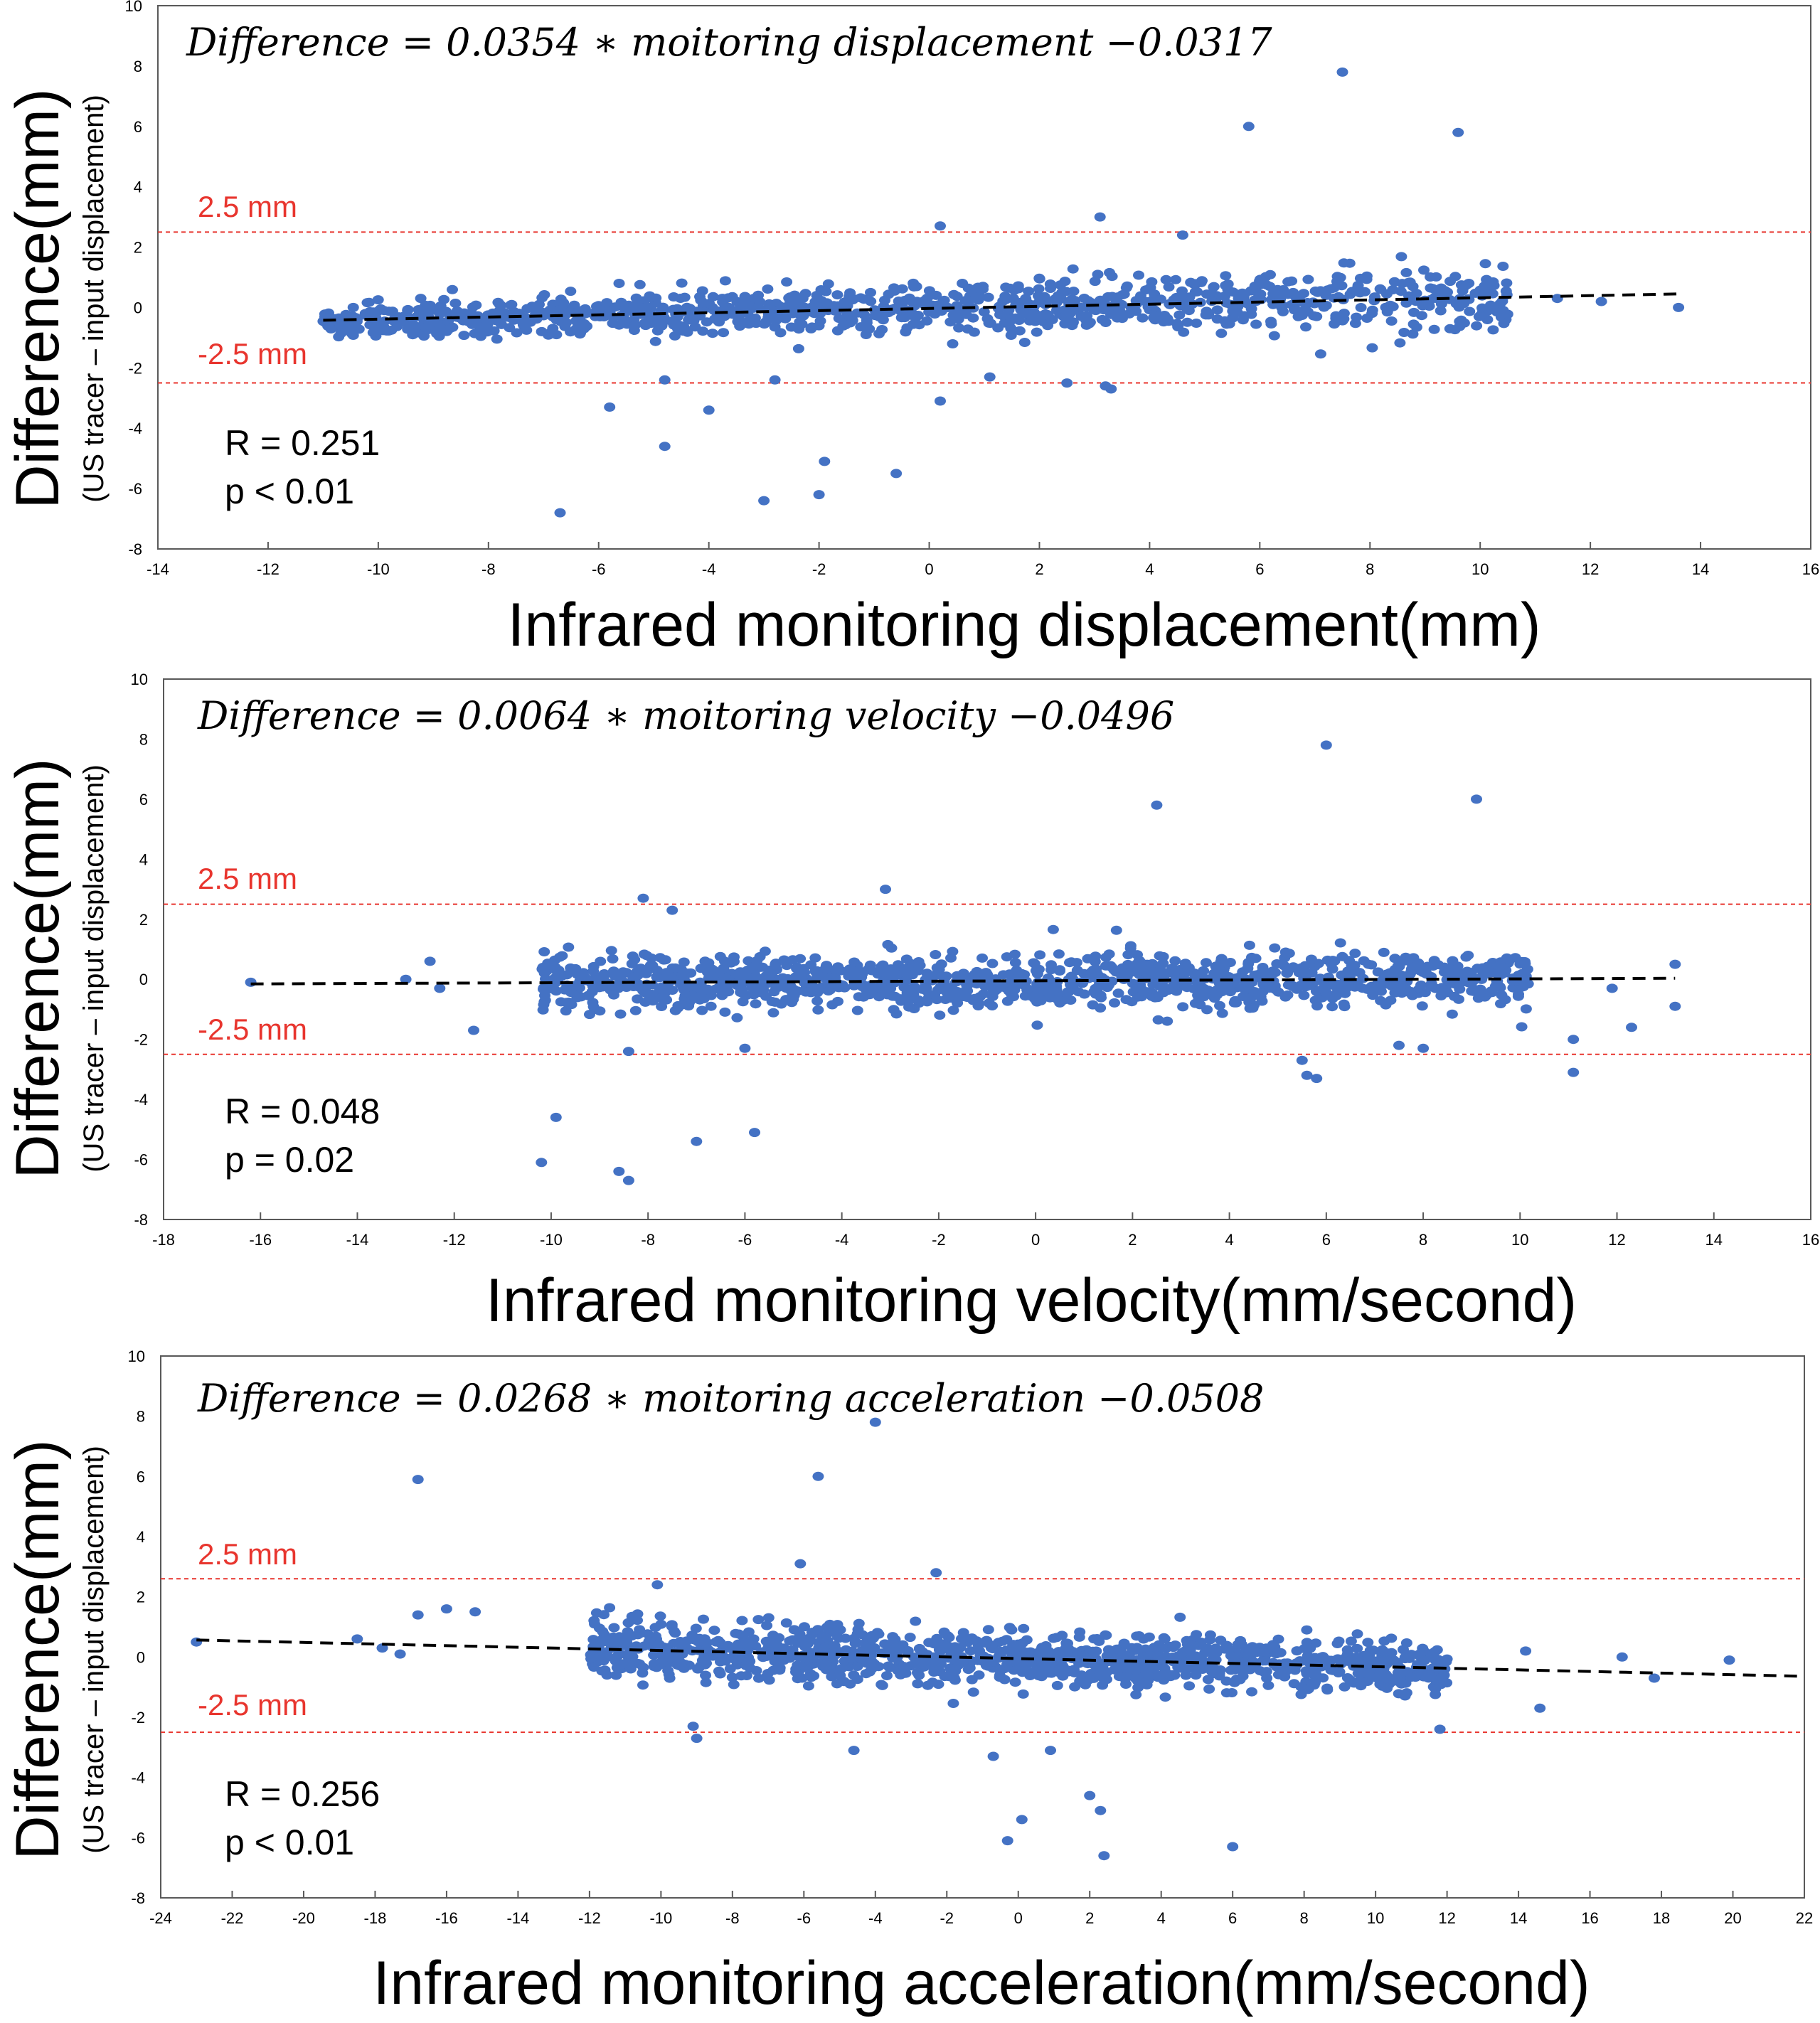 This screenshot has height=2023, width=1820. Describe the element at coordinates (143, 800) in the screenshot. I see `y-tick-label: 6` at that location.